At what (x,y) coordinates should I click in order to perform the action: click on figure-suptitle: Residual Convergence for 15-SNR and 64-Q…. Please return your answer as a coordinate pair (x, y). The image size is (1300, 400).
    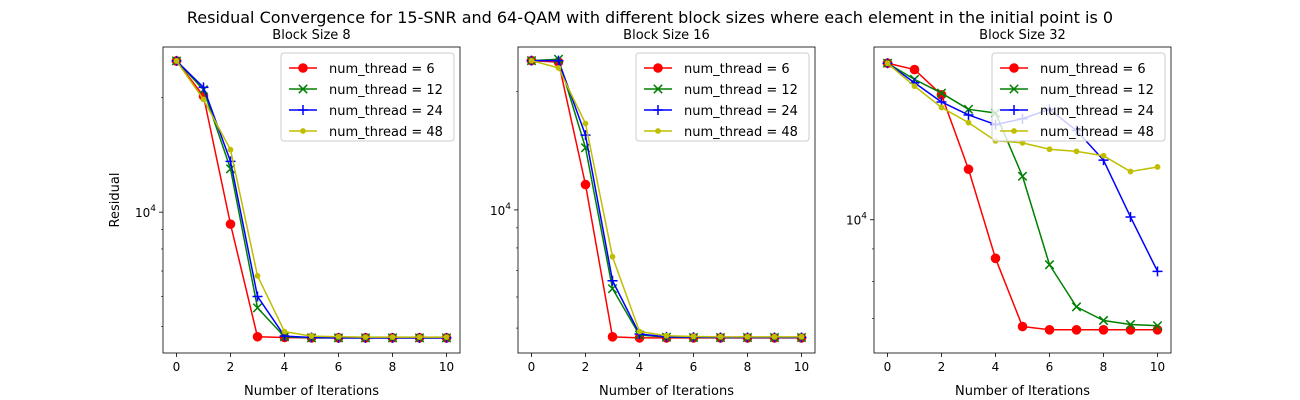
    Looking at the image, I should click on (650, 17).